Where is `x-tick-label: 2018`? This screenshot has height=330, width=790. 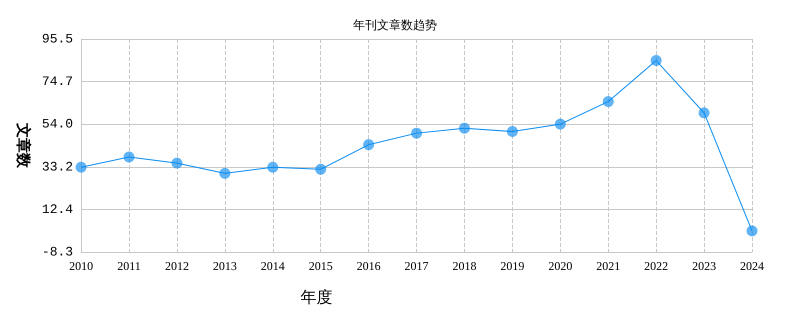
x-tick-label: 2018 is located at coordinates (464, 266).